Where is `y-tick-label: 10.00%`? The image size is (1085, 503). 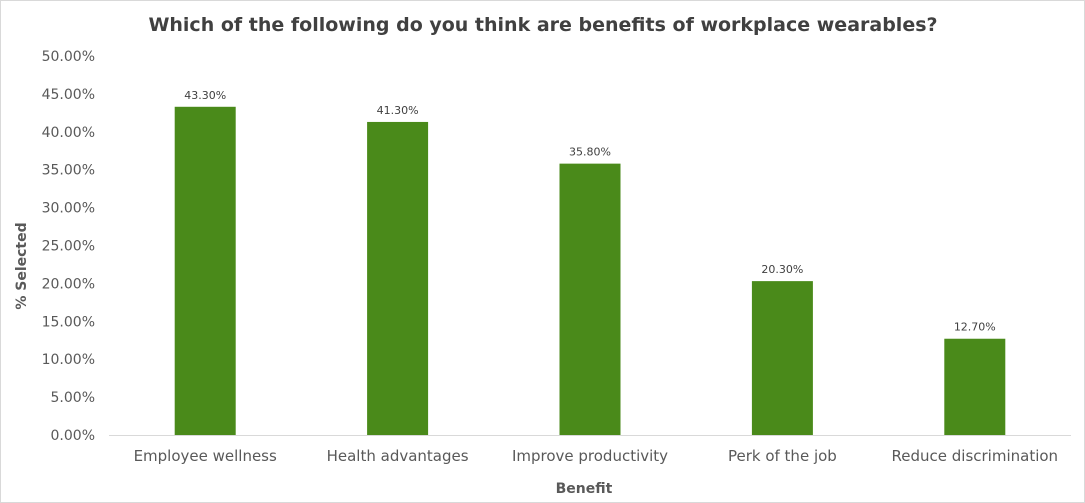 y-tick-label: 10.00% is located at coordinates (68, 360).